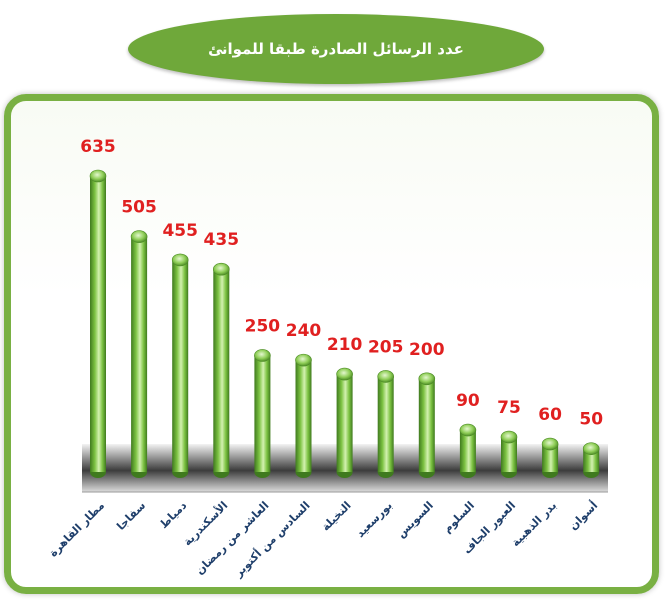  What do you see at coordinates (180, 231) in the screenshot?
I see `data-label: 455` at bounding box center [180, 231].